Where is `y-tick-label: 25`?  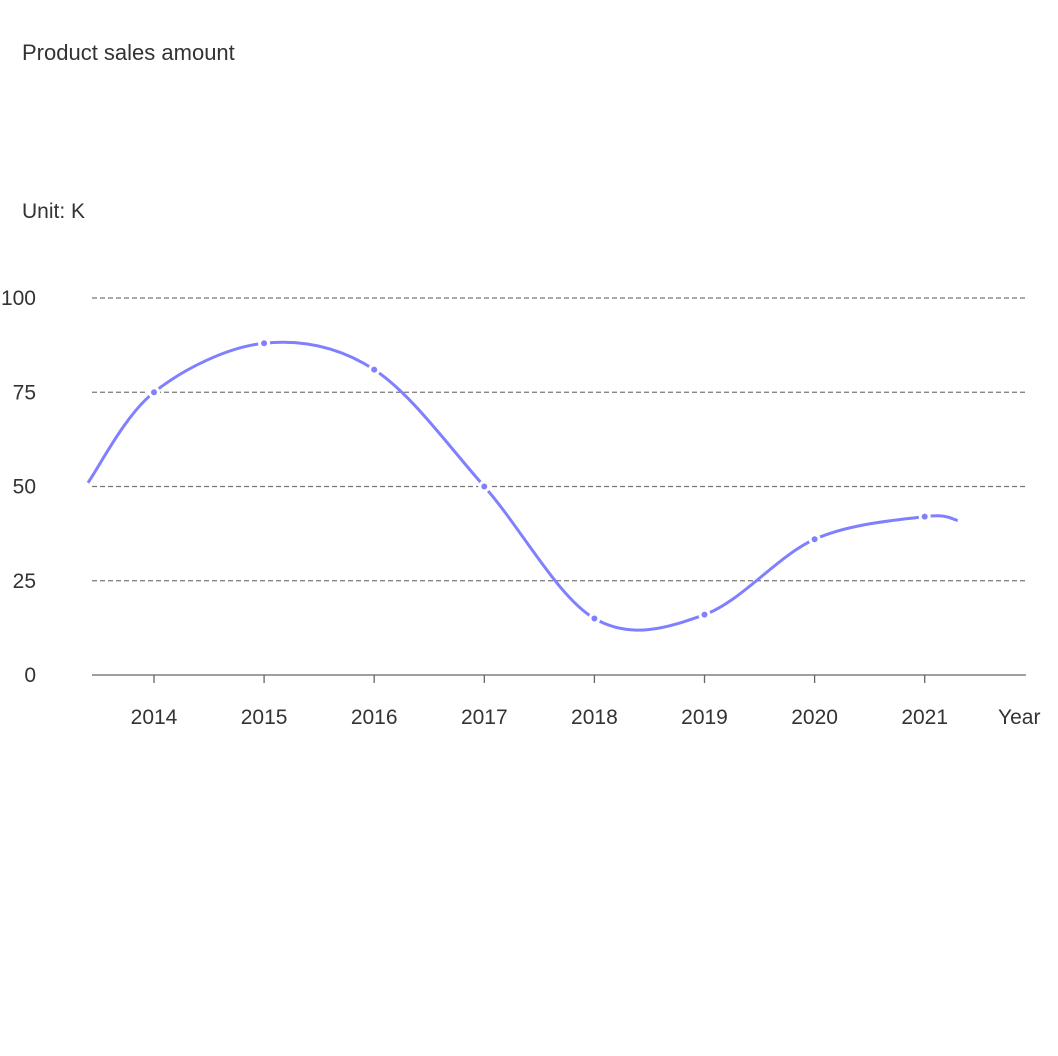 y-tick-label: 25 is located at coordinates (24, 581).